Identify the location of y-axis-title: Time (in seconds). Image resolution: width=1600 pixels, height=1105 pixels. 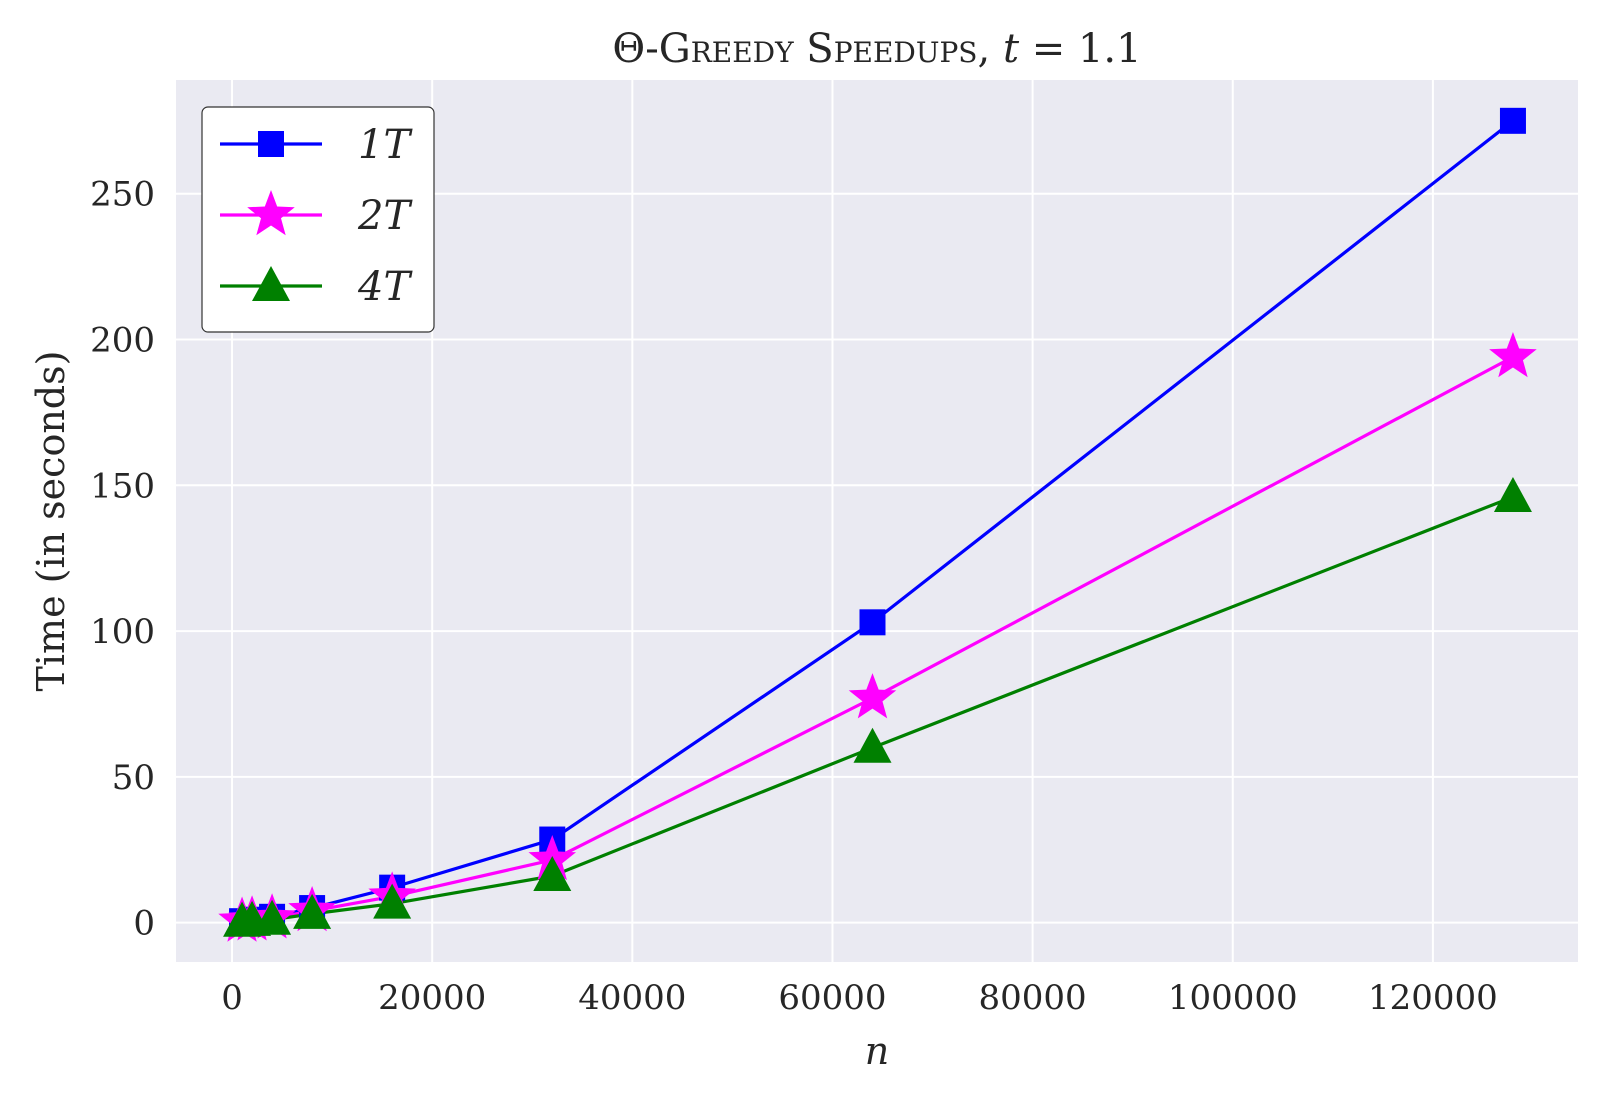
(51, 521).